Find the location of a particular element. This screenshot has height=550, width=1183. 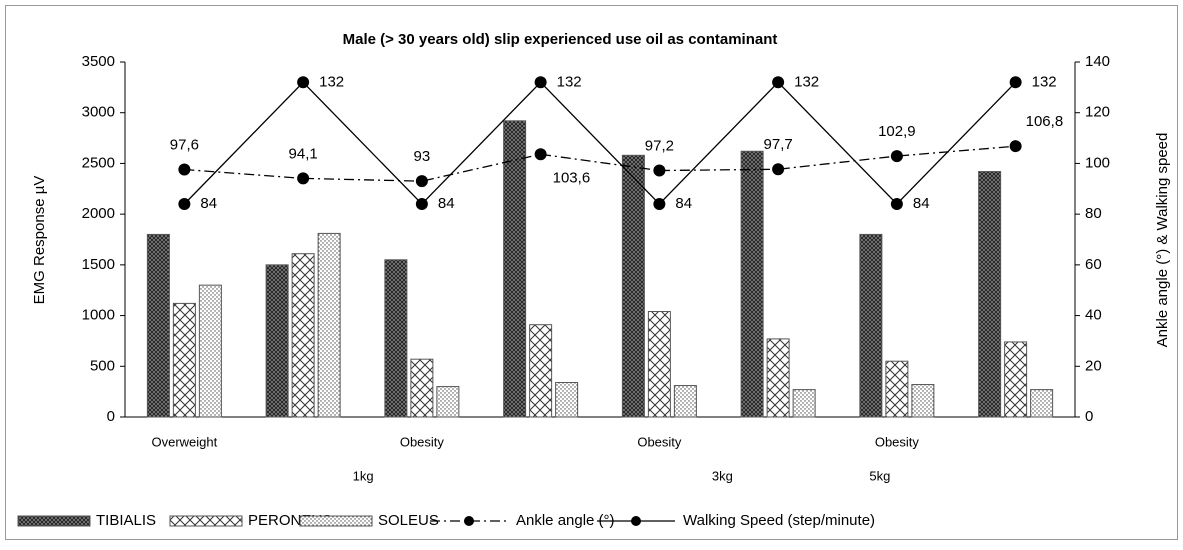

y-axis-label: EMG Response µV is located at coordinates (39, 240).